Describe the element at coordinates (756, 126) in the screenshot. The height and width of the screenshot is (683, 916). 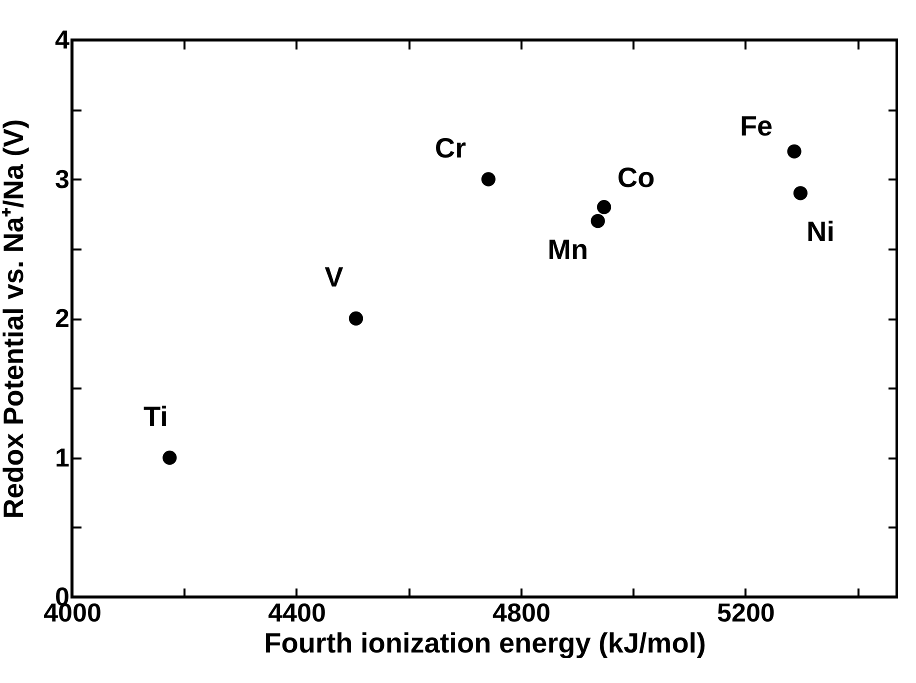
I see `annotation: Fe` at that location.